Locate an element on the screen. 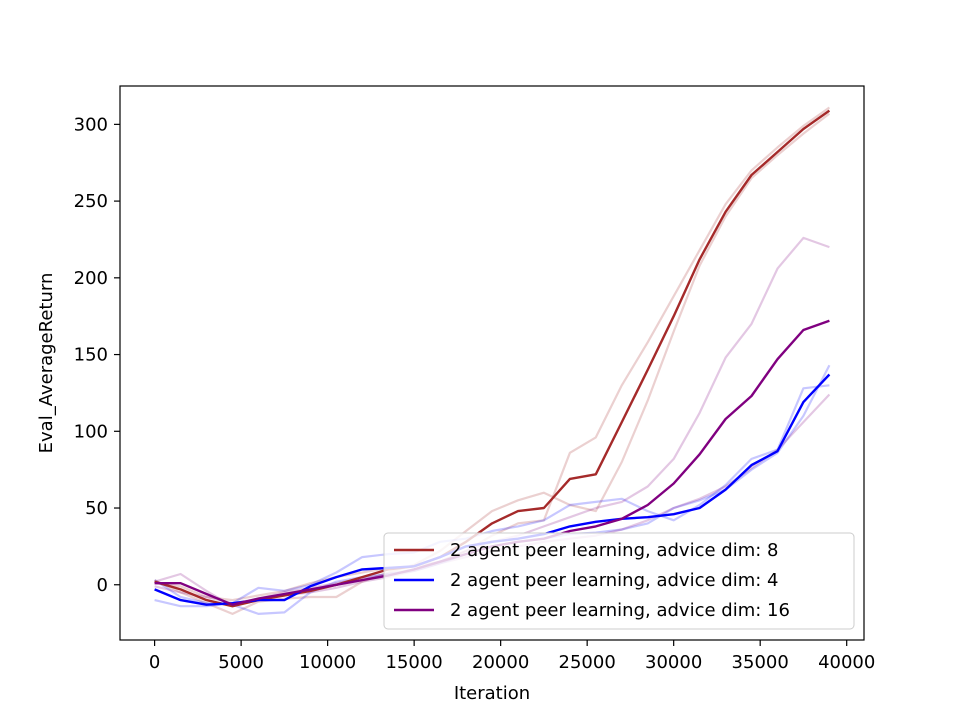 The image size is (960, 720). x-tick-label: 5000 is located at coordinates (241, 662).